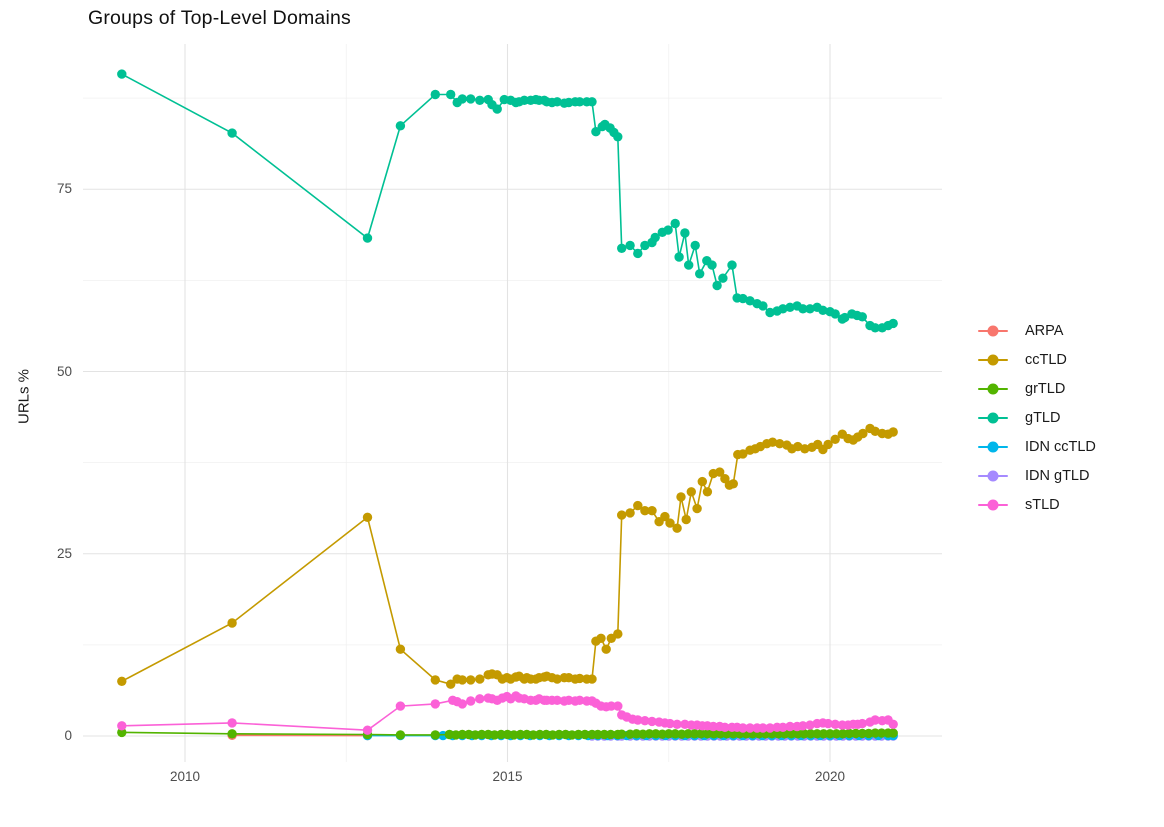  I want to click on x-tick-label: 2020, so click(830, 776).